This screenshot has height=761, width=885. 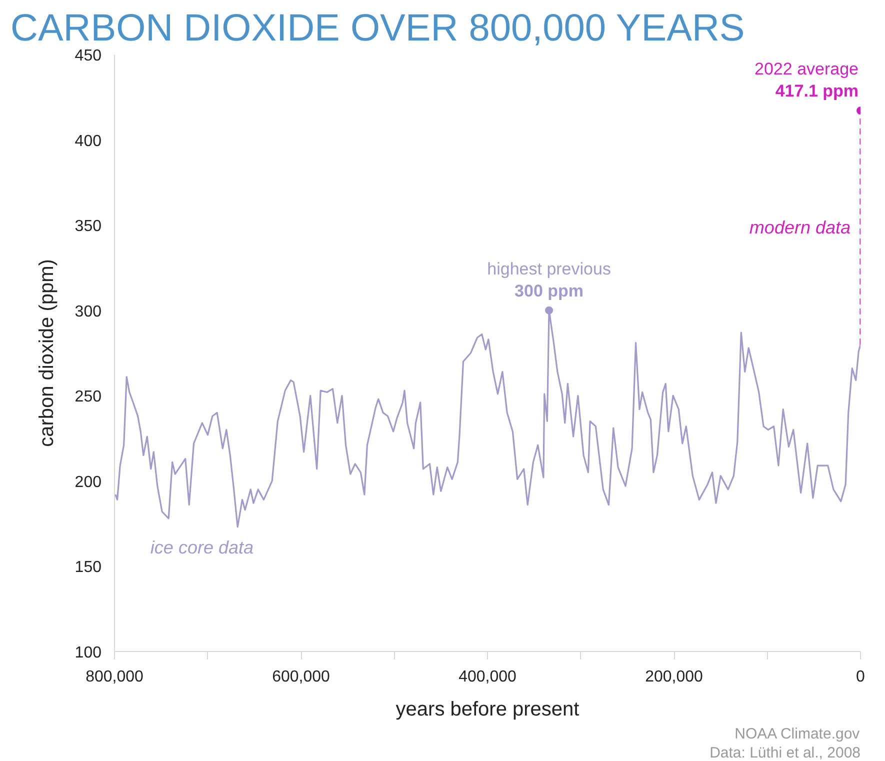 I want to click on x-tick-label: 0, so click(x=861, y=677).